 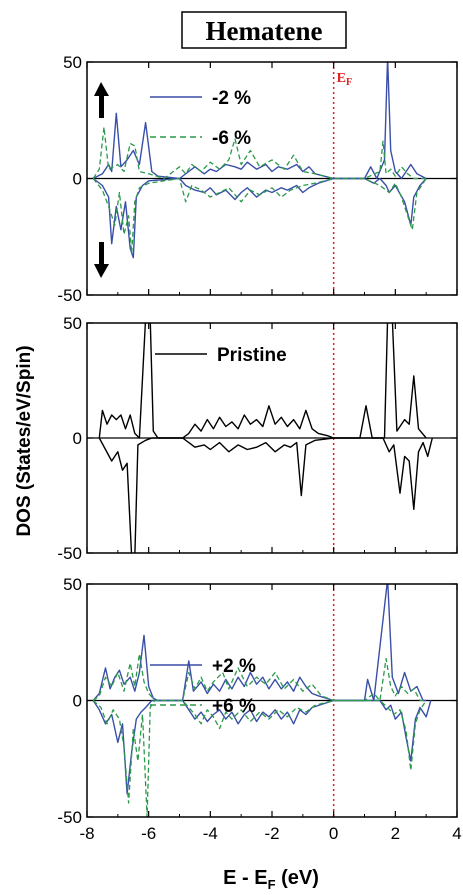 What do you see at coordinates (234, 706) in the screenshot?
I see `legend-label: +6 %` at bounding box center [234, 706].